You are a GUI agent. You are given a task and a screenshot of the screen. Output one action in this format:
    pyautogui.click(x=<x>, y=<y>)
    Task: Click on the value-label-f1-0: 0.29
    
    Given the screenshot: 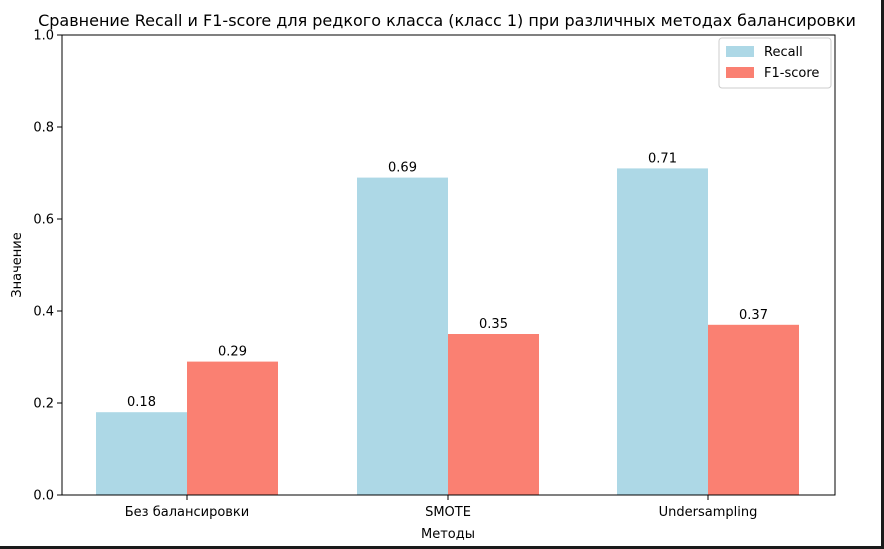 What is the action you would take?
    pyautogui.click(x=232, y=352)
    